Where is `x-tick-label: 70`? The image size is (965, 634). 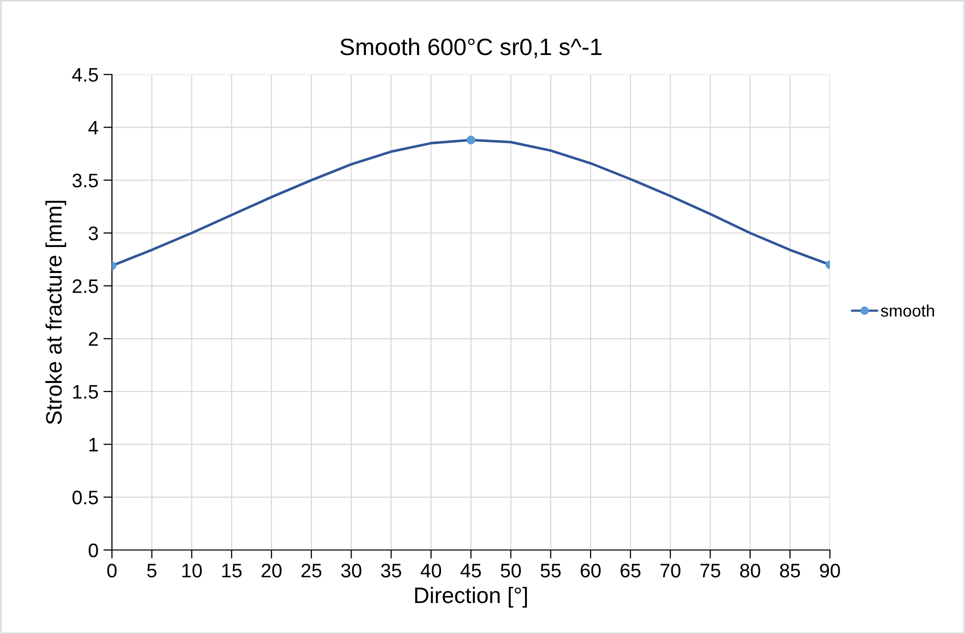
x-tick-label: 70 is located at coordinates (670, 571).